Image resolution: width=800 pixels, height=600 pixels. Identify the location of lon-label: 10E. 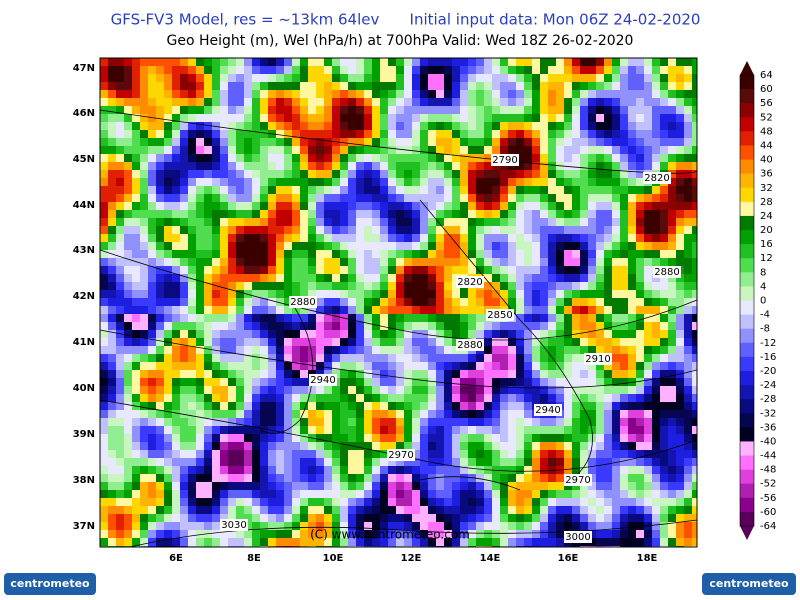
(333, 558).